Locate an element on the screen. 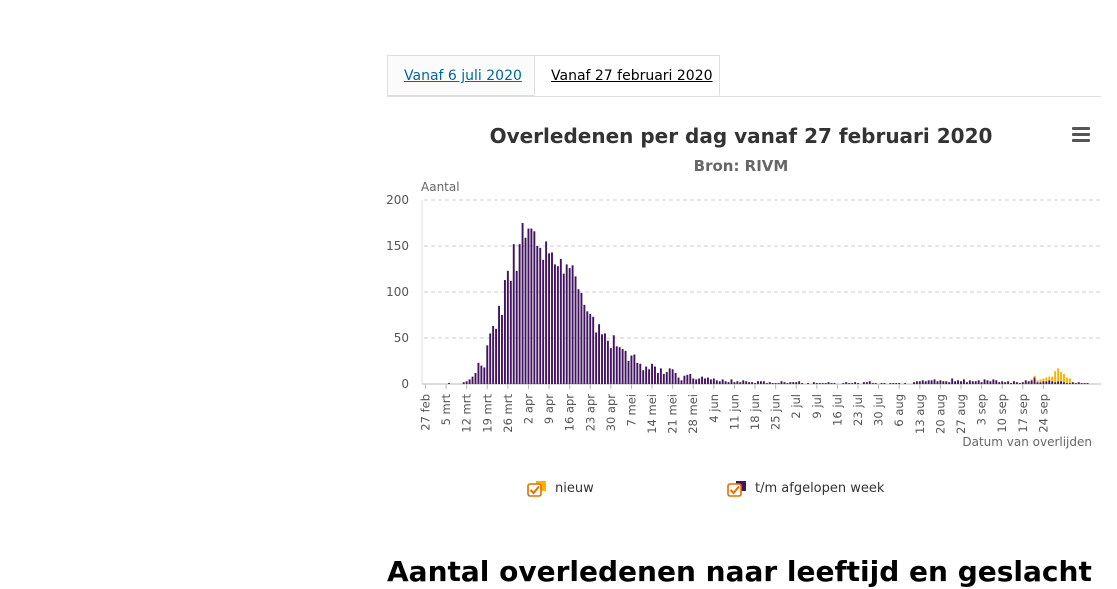 The image size is (1117, 589). tab-vanaf-27-februari: Vanaf 27 februari 2020 is located at coordinates (627, 75).